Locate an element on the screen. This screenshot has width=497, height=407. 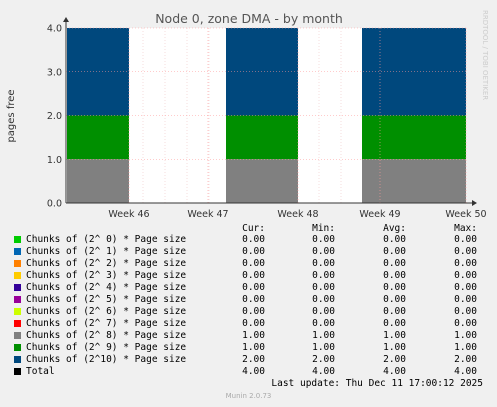
y-tick-label: 2.0 is located at coordinates (54, 116).